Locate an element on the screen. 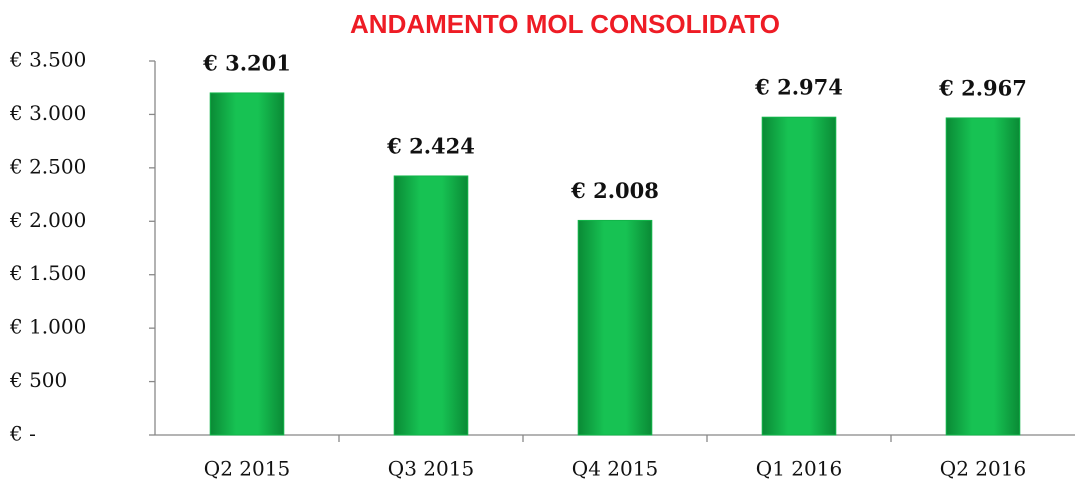 The image size is (1075, 489). y-tick-label: € 3.000 is located at coordinates (47, 113).